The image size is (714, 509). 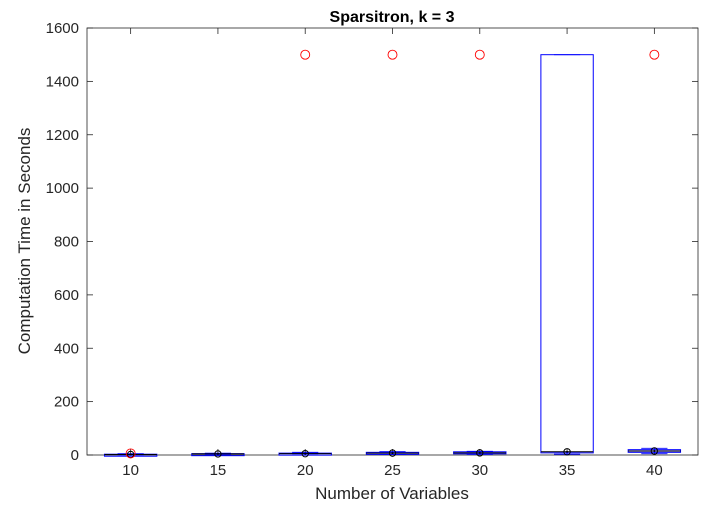 I want to click on x-tick-label: 10, so click(x=130, y=470).